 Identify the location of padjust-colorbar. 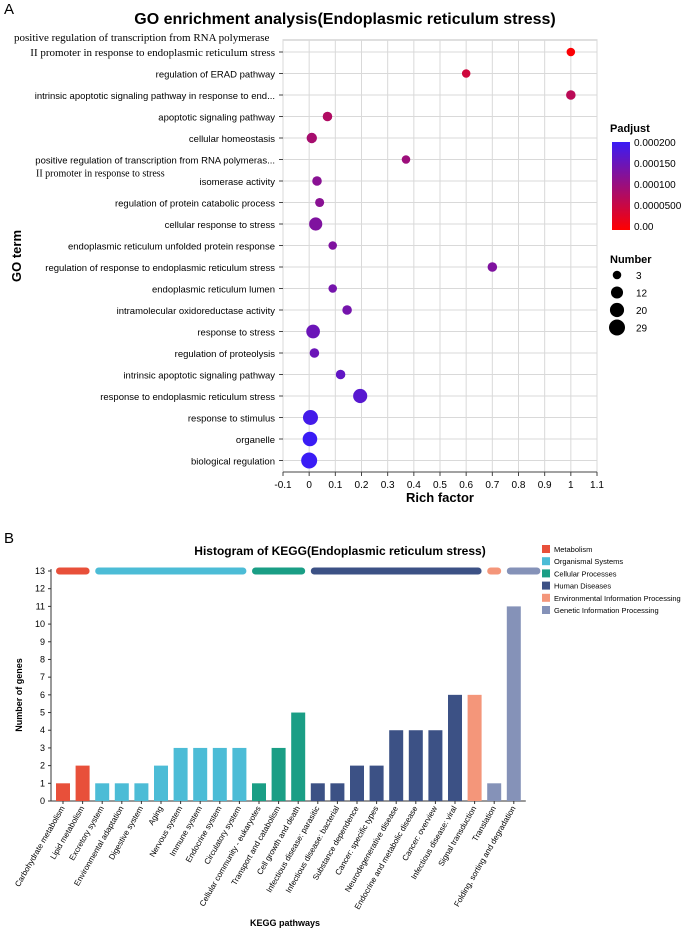
(621, 186).